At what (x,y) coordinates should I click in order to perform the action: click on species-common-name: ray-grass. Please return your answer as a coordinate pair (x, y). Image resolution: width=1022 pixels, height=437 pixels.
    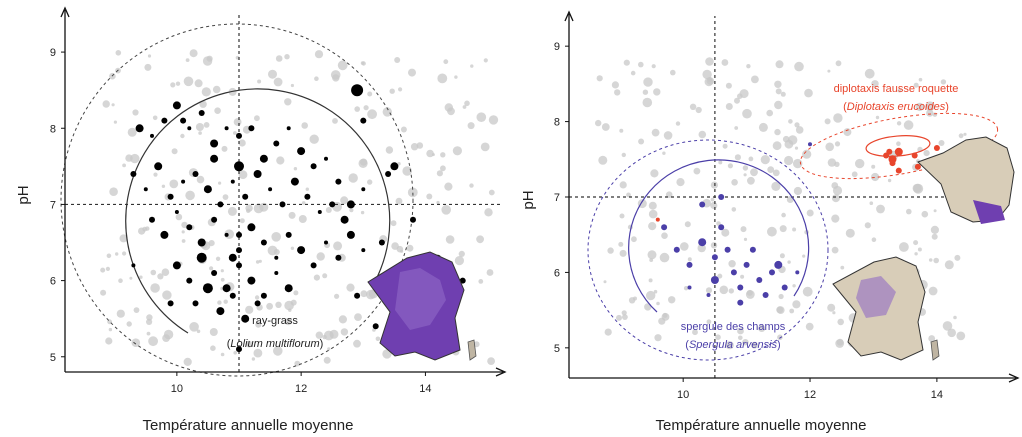
    Looking at the image, I should click on (275, 321).